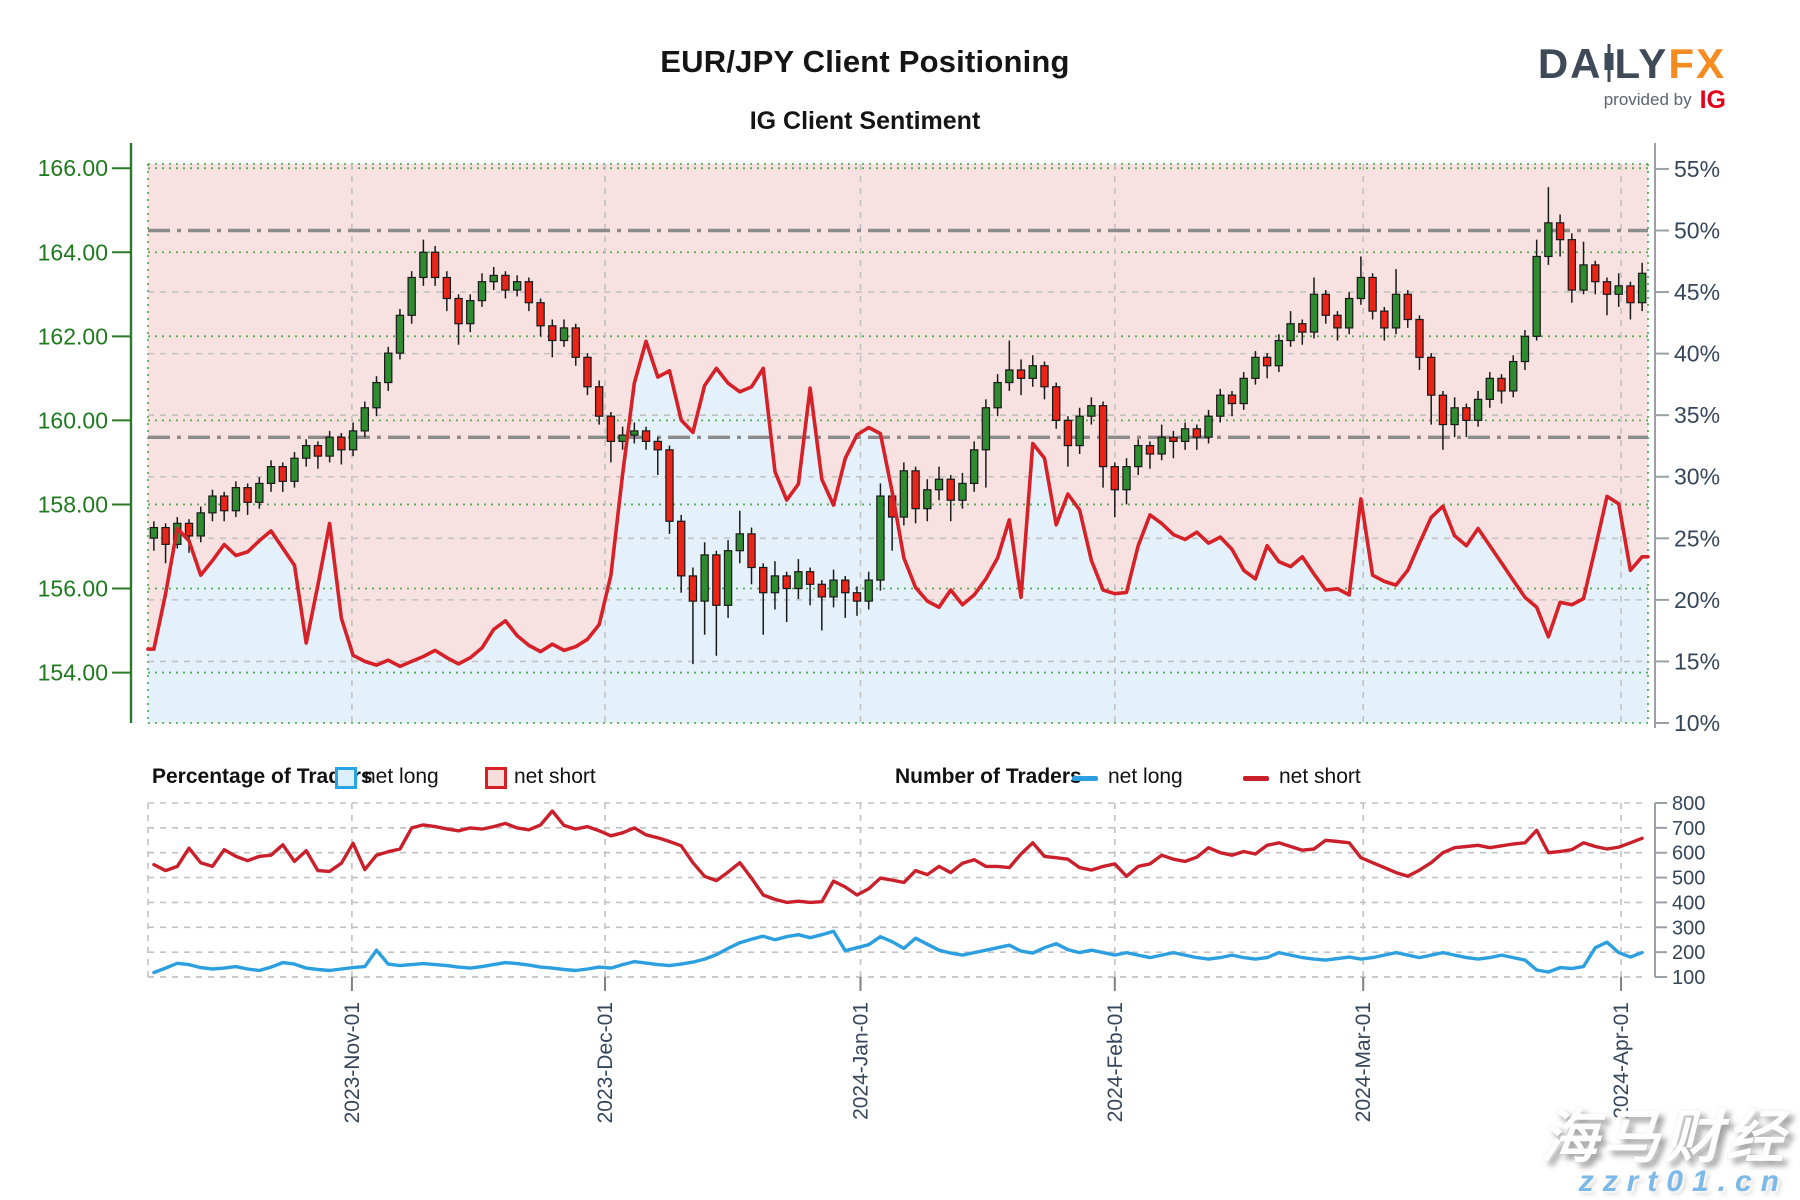 Image resolution: width=1800 pixels, height=1200 pixels. I want to click on provided-by: provided by IG, so click(1665, 100).